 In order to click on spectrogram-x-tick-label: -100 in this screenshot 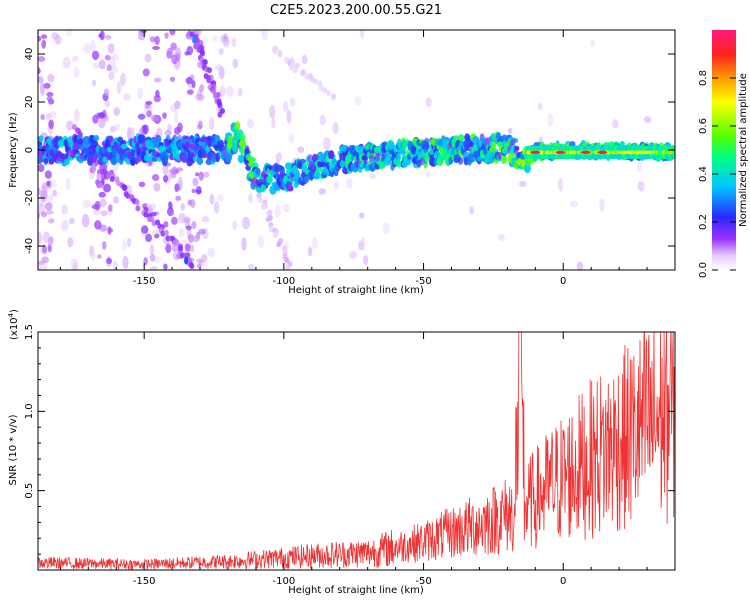, I will do `click(284, 281)`.